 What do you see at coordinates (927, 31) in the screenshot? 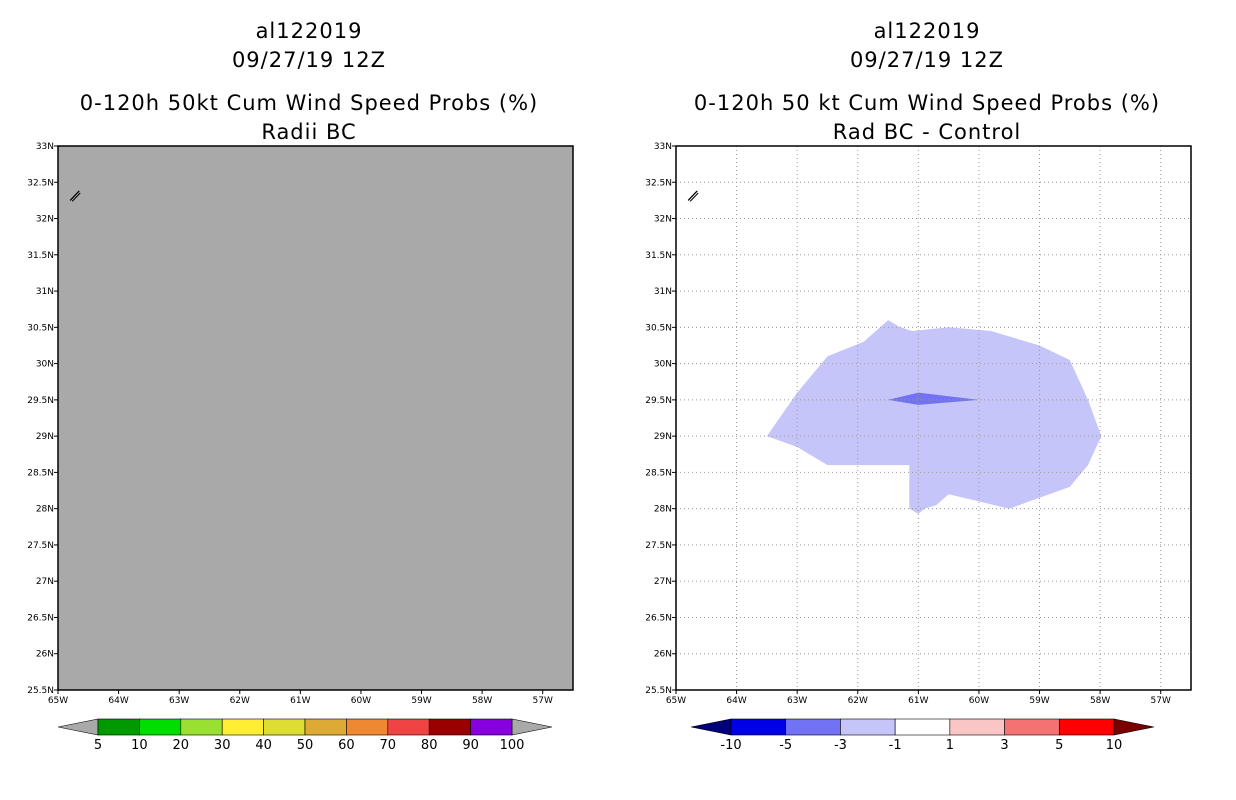
I see `right-title-storm-id: al122019` at bounding box center [927, 31].